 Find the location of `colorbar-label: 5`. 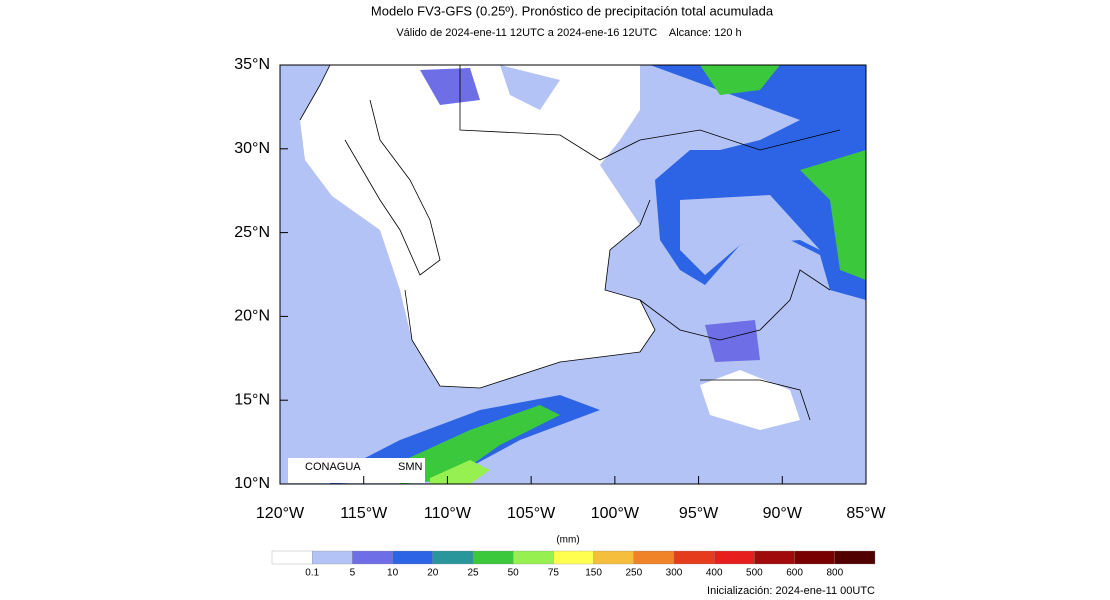

colorbar-label: 5 is located at coordinates (353, 573).